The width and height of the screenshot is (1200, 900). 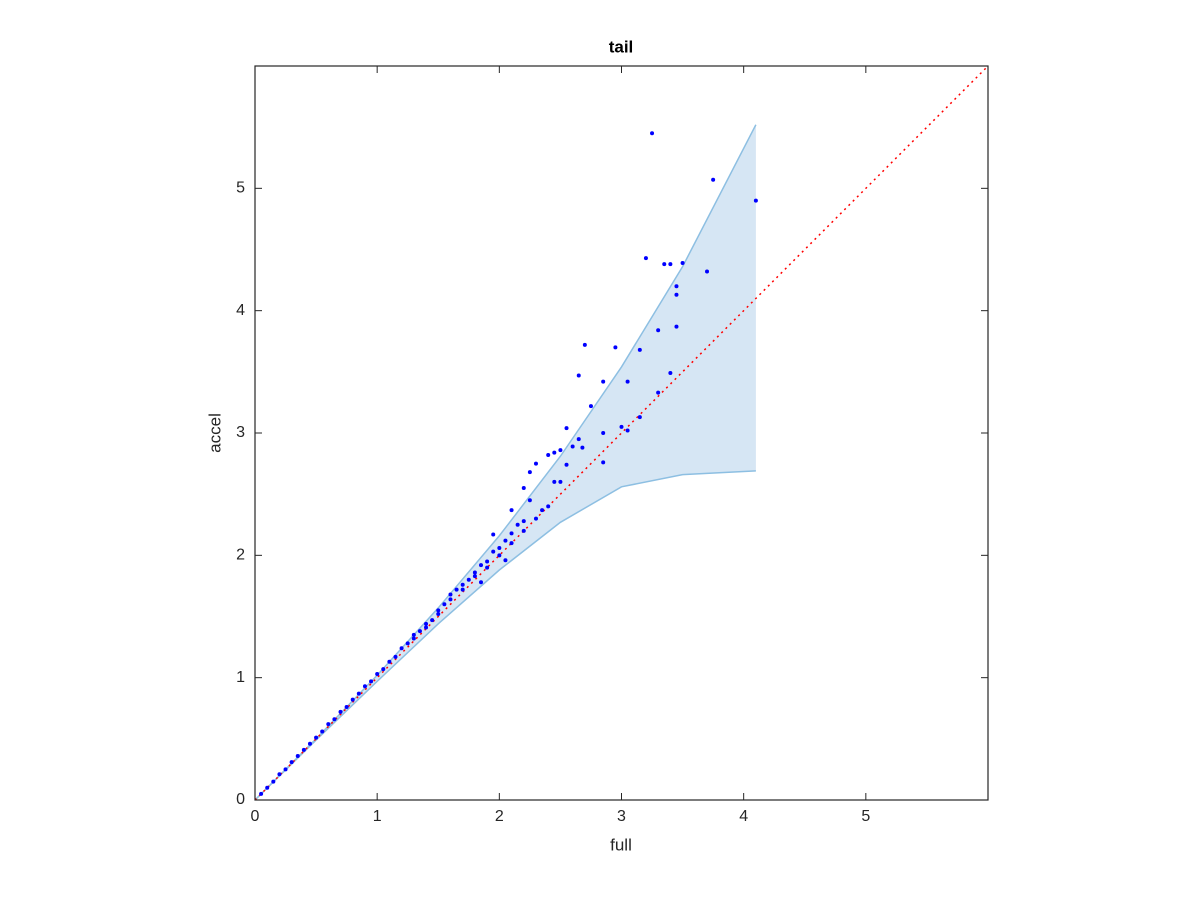 I want to click on x-tick-label: 2, so click(x=499, y=816).